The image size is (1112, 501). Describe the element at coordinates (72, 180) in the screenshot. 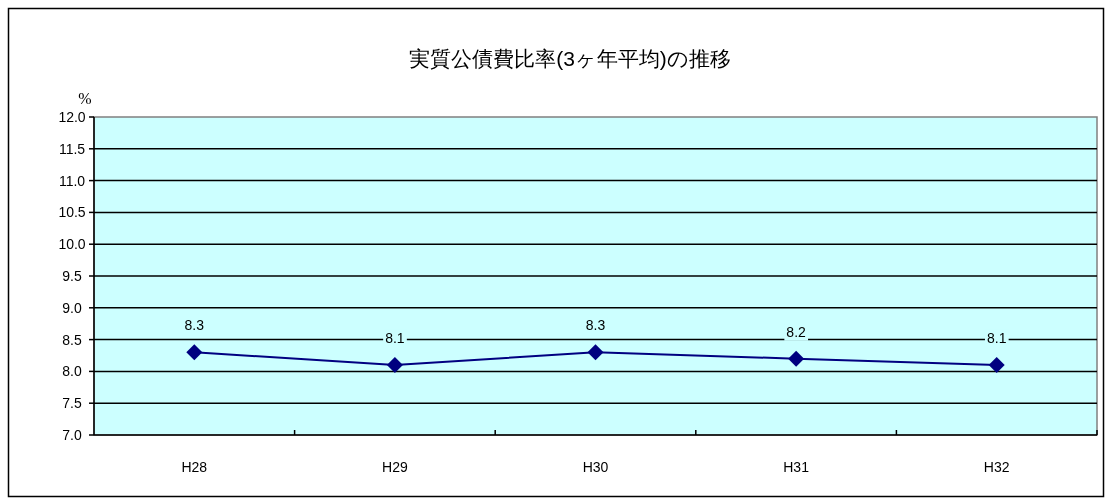

I see `y-tick-label: 11.0` at that location.